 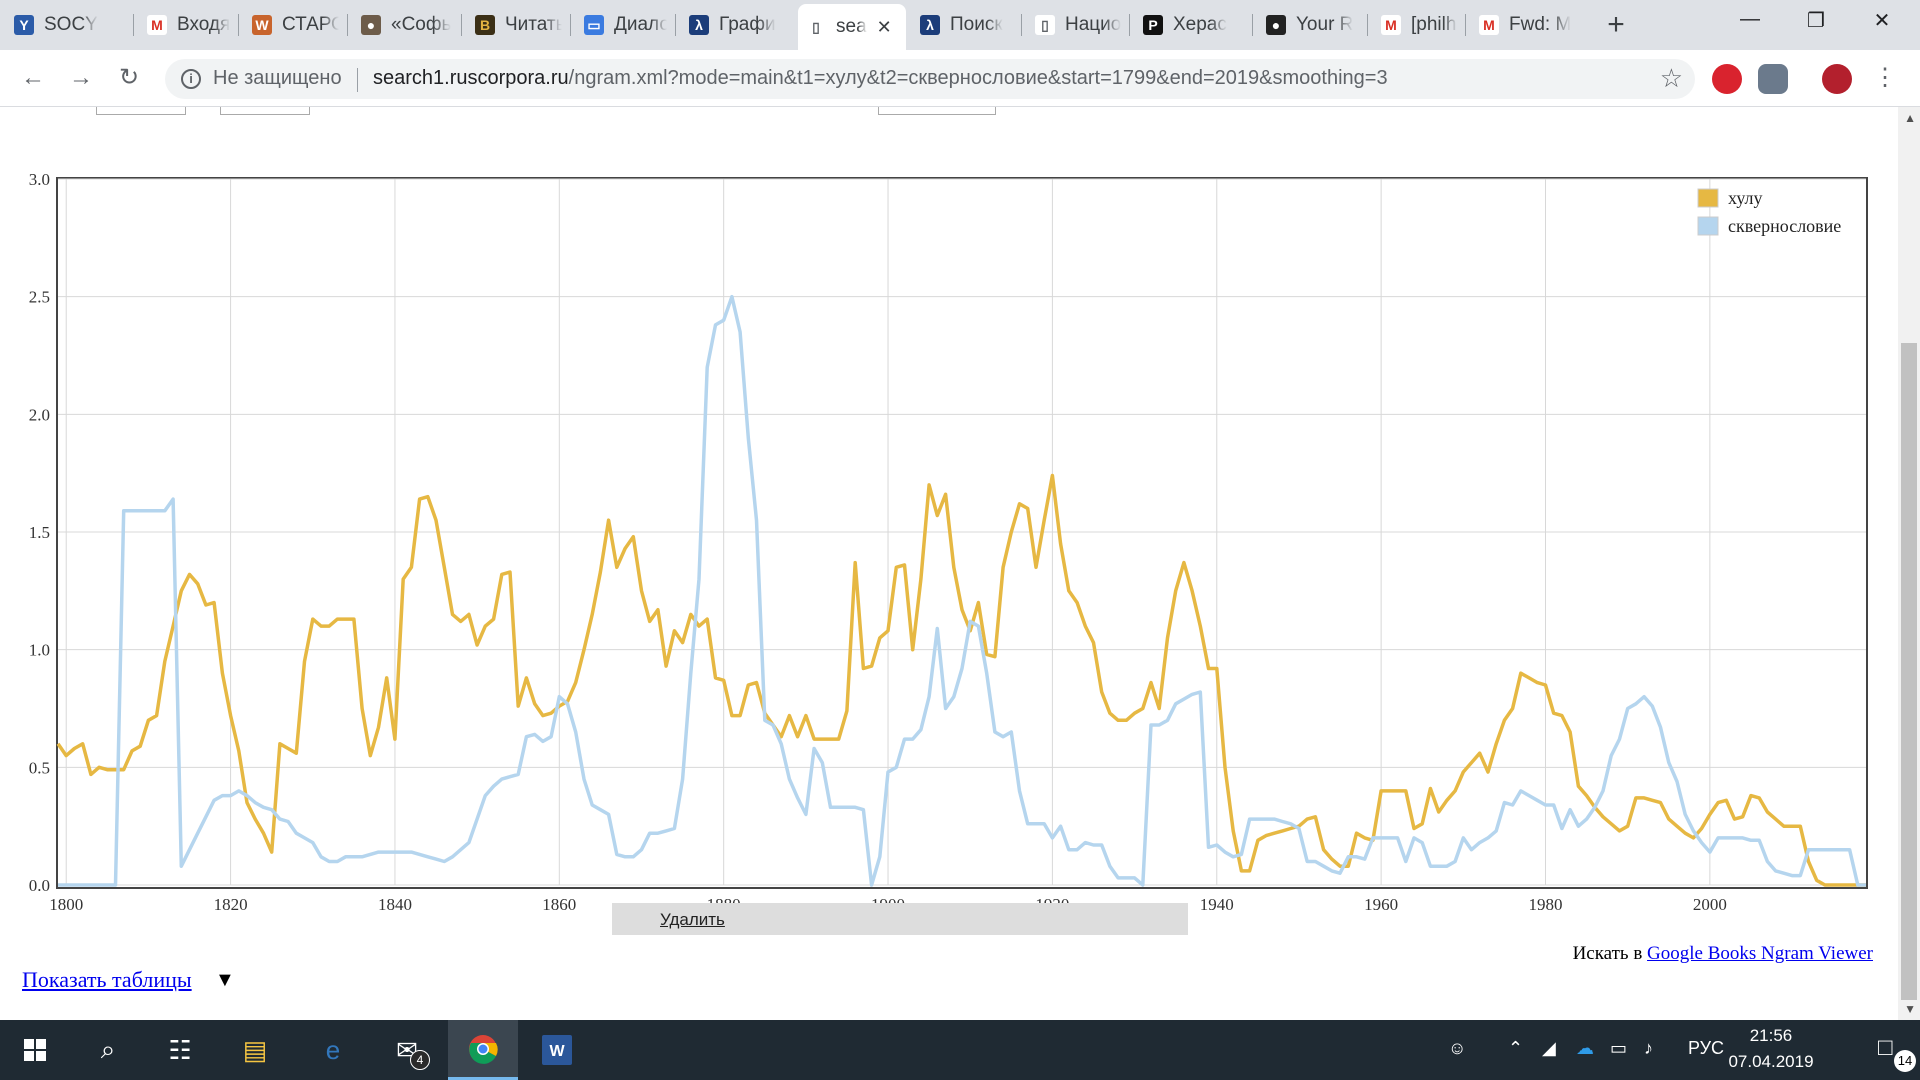 I want to click on new-tab-button: +, so click(x=1616, y=24).